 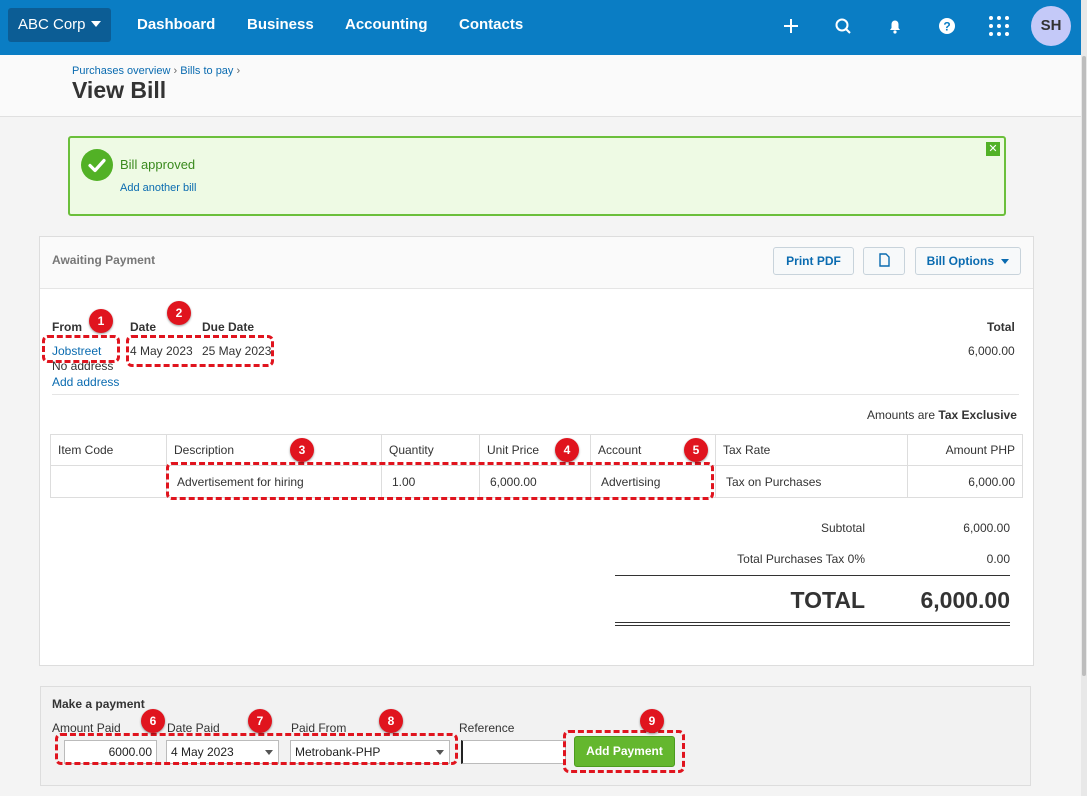 I want to click on cell-account: Advertising, so click(x=653, y=481).